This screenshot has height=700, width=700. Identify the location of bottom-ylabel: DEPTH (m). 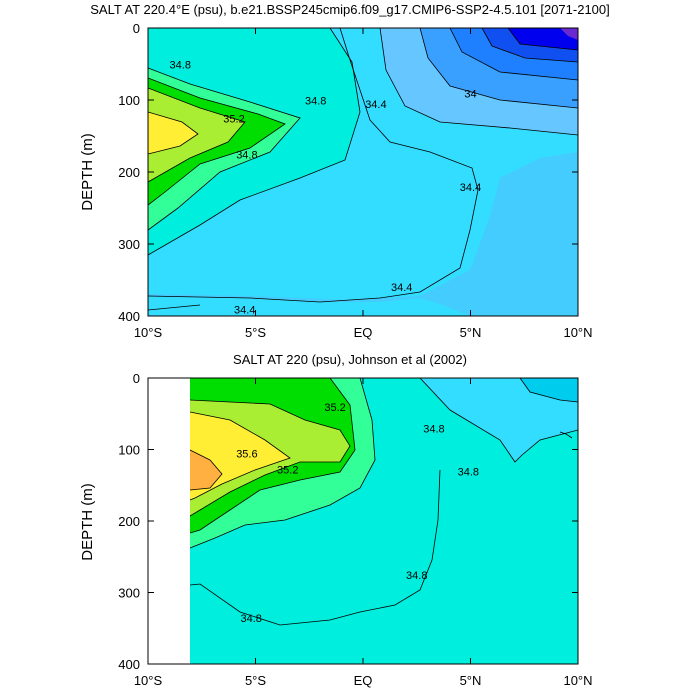
(87, 522).